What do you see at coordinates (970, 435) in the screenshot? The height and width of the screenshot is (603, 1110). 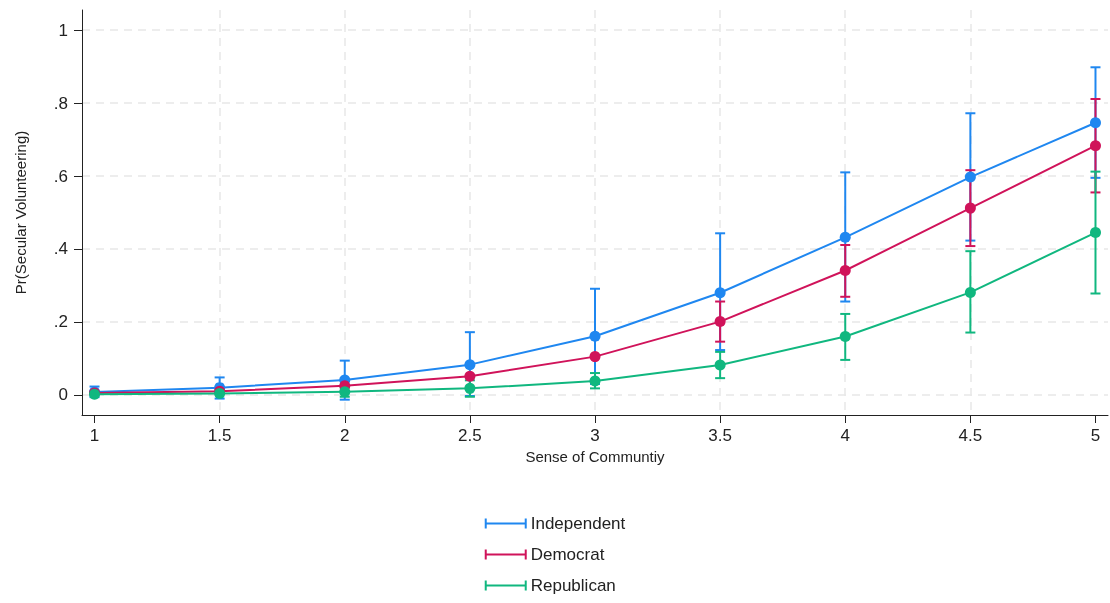 I see `x-tick-label: 4.5` at bounding box center [970, 435].